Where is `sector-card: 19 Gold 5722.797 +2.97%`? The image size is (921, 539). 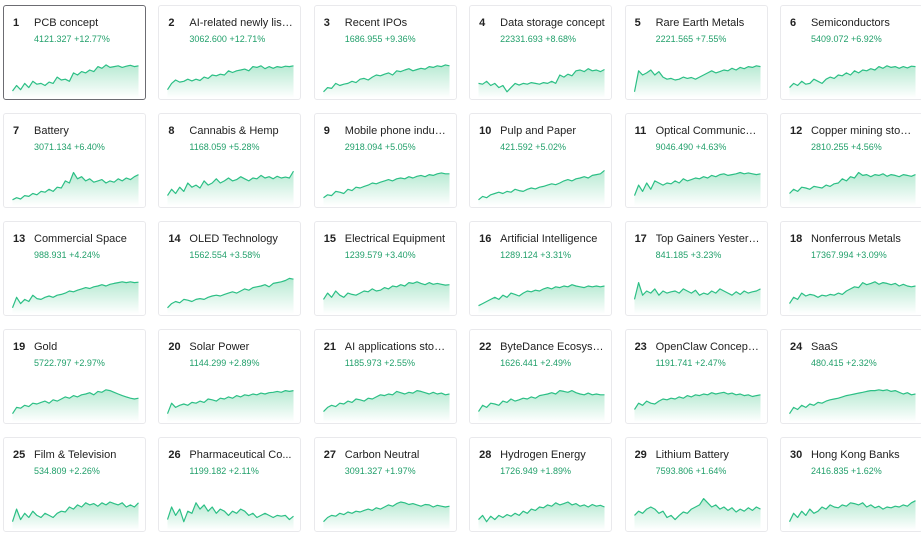
sector-card: 19 Gold 5722.797 +2.97% is located at coordinates (74, 376).